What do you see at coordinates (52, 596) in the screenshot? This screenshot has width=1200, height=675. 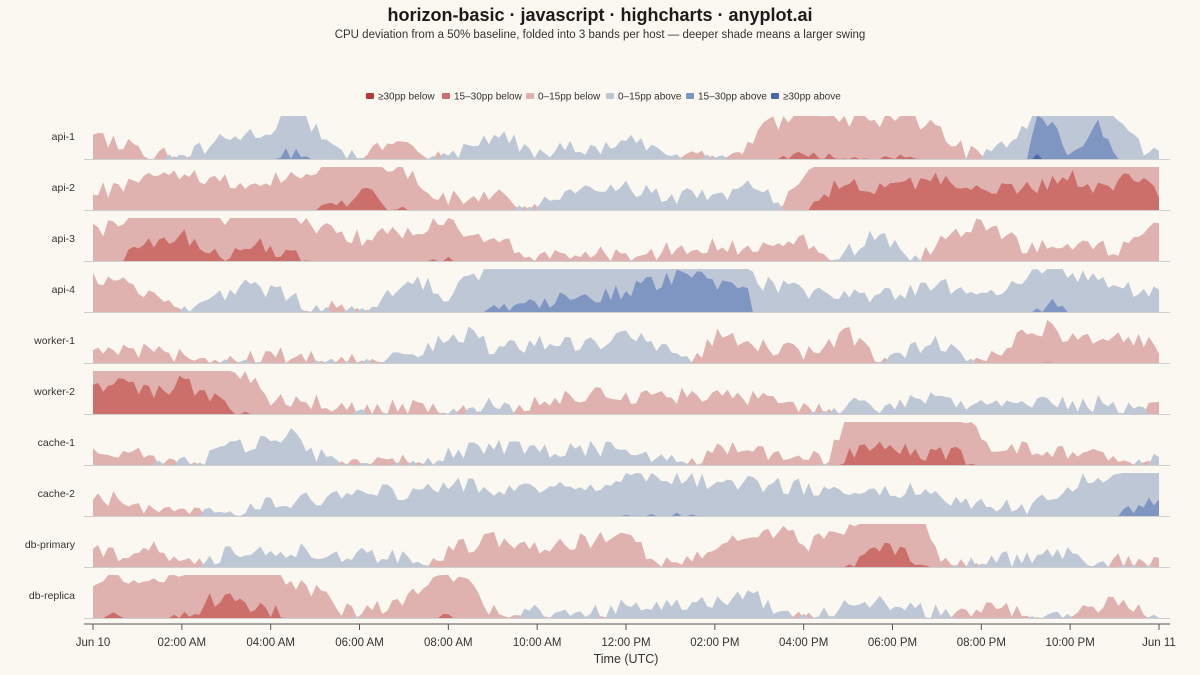 I see `host-label: db-replica` at bounding box center [52, 596].